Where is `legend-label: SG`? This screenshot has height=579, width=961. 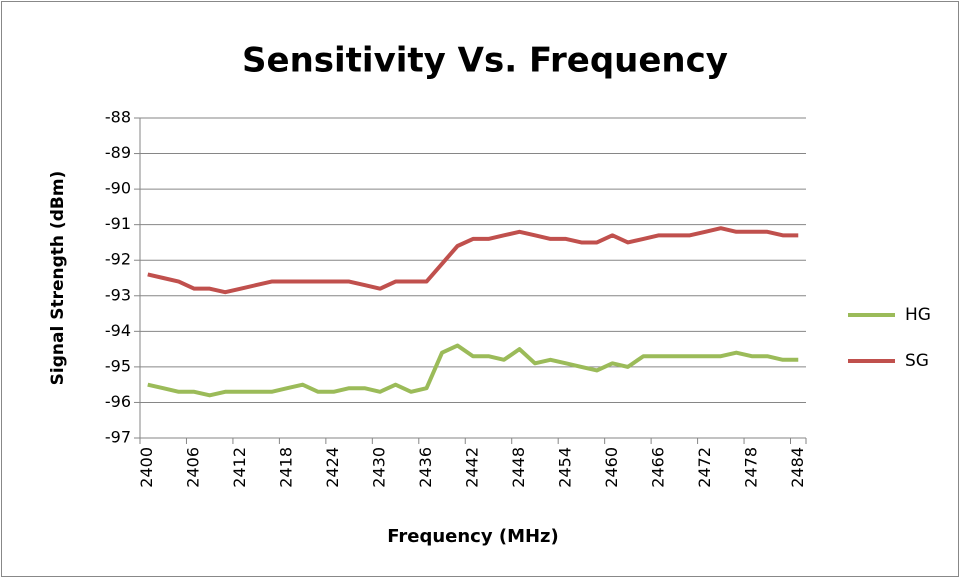
legend-label: SG is located at coordinates (917, 361).